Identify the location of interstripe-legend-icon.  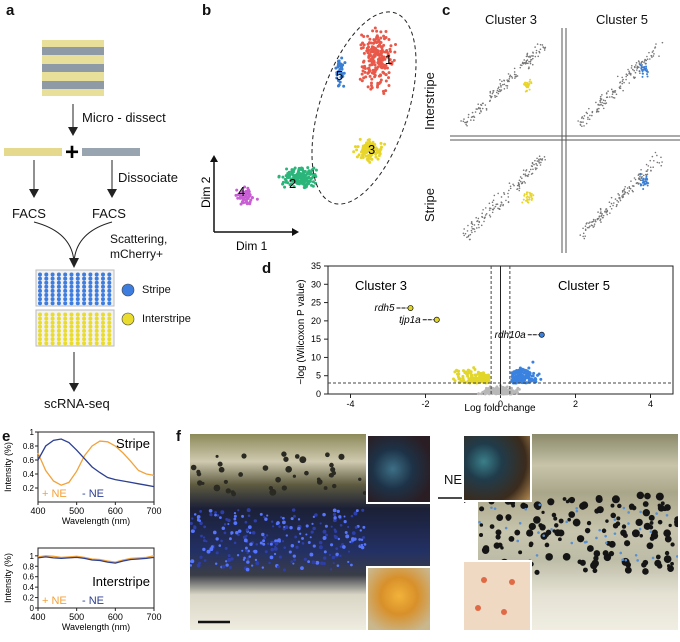
(128, 319).